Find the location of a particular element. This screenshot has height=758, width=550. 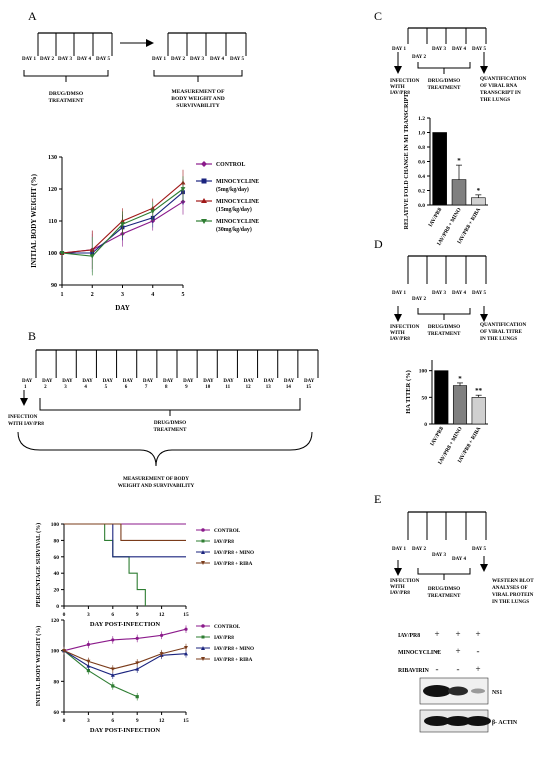

b-measure-2: WEIGHT AND SURVIVABILITY is located at coordinates (156, 486).